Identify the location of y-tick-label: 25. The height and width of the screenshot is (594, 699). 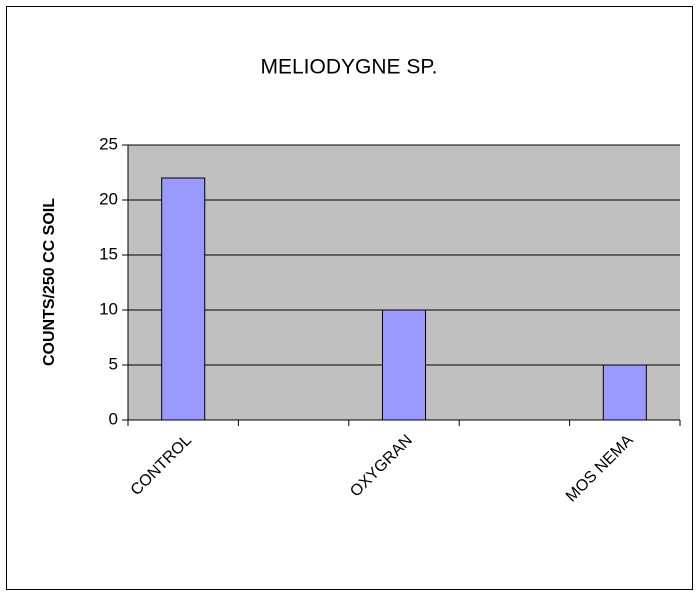
(108, 143).